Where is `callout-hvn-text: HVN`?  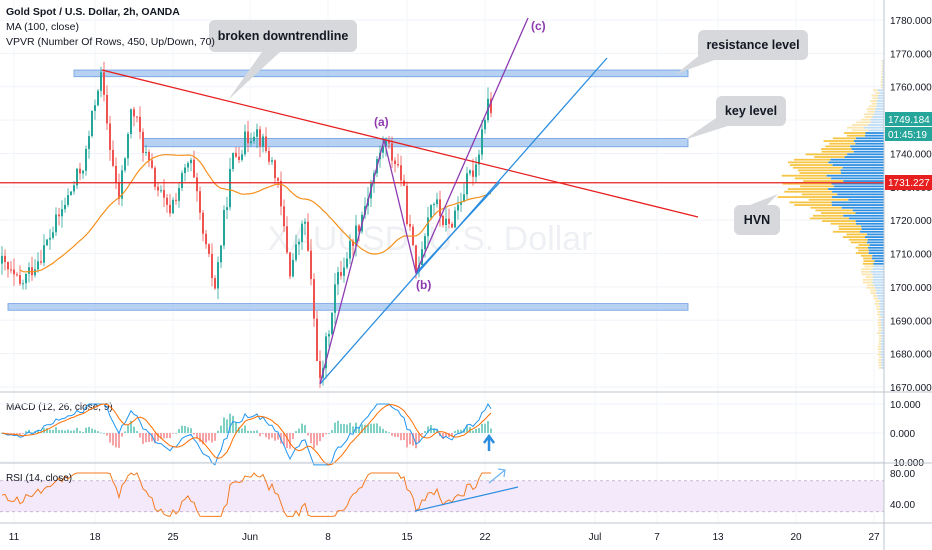 callout-hvn-text: HVN is located at coordinates (757, 220).